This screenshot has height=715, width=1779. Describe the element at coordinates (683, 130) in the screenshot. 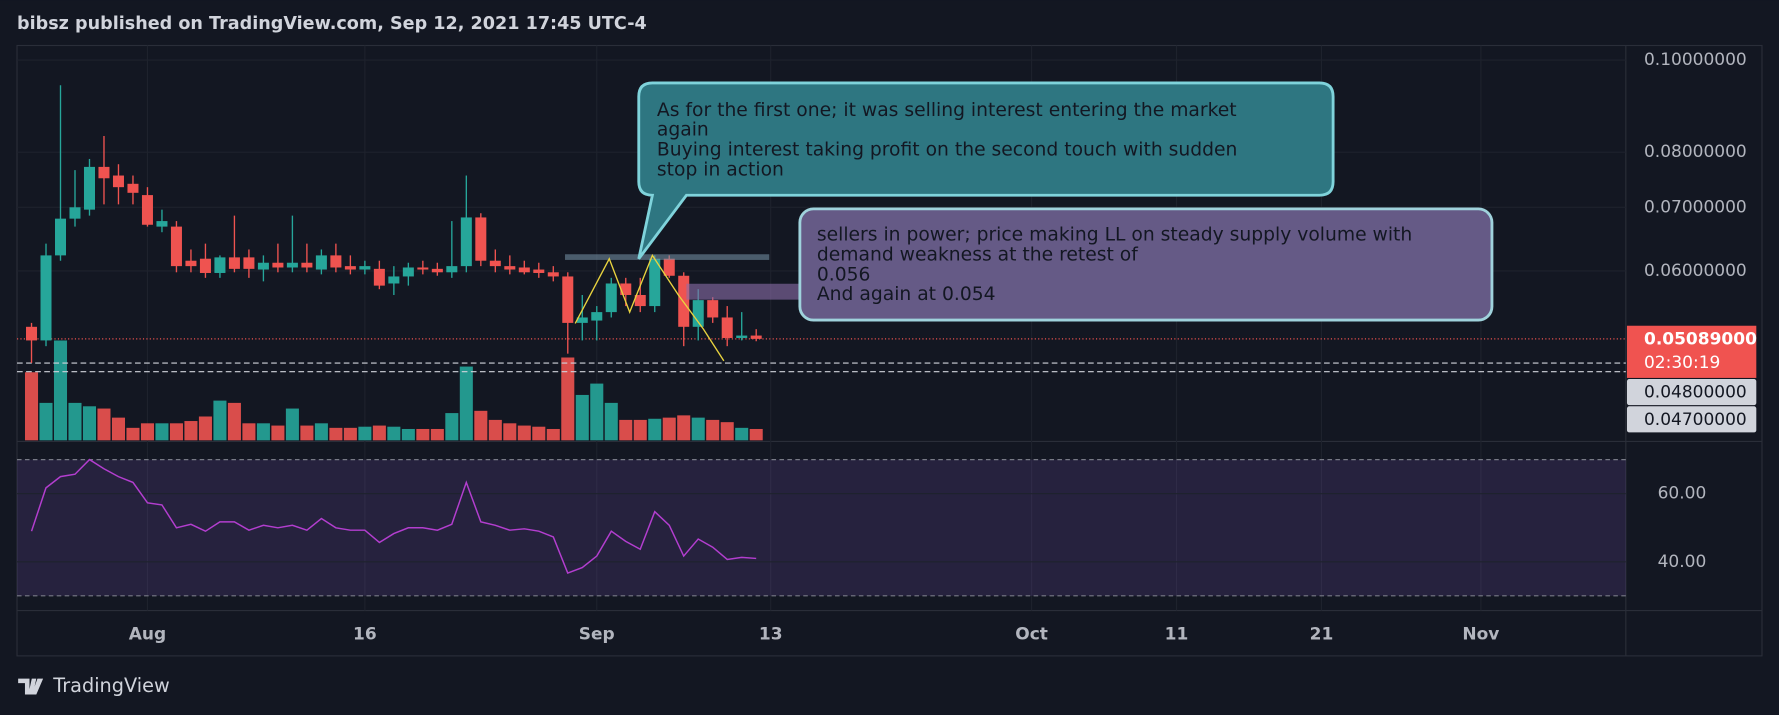

I see `annotation-text: again` at that location.